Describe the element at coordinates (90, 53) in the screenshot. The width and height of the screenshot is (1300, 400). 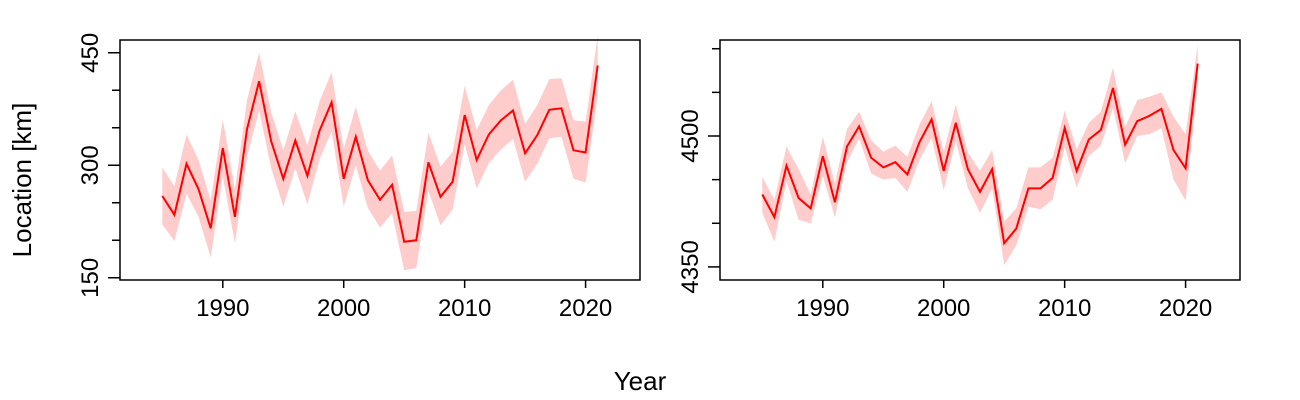
I see `y-tick-label: 450` at that location.